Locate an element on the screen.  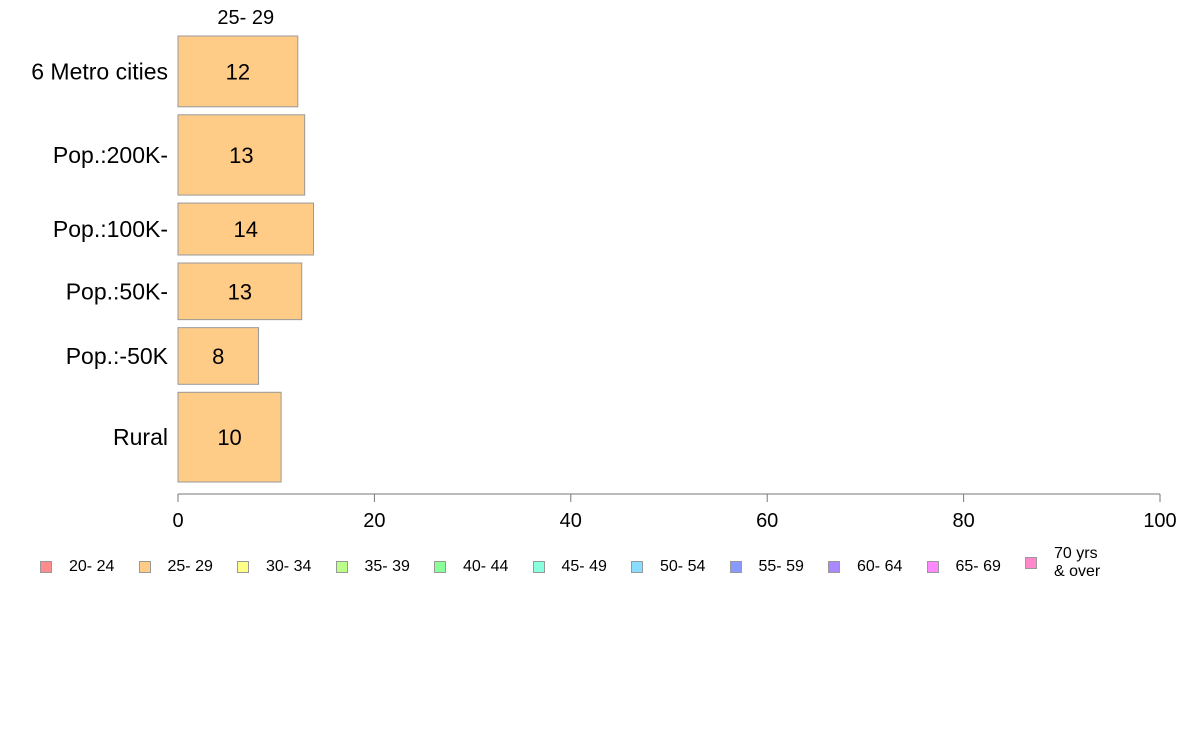
category-label: Rural is located at coordinates (140, 437).